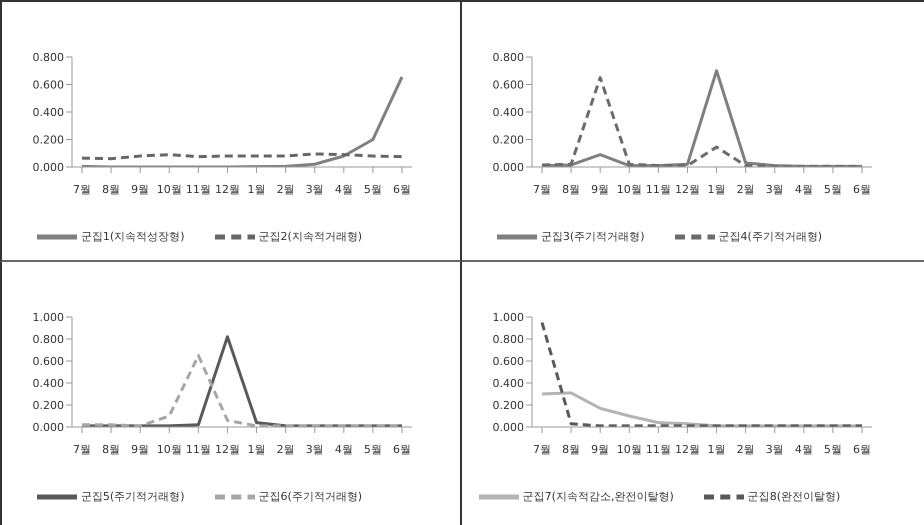 This screenshot has height=525, width=924. What do you see at coordinates (310, 237) in the screenshot?
I see `legend-label: 군집2(지속적거래형)` at bounding box center [310, 237].